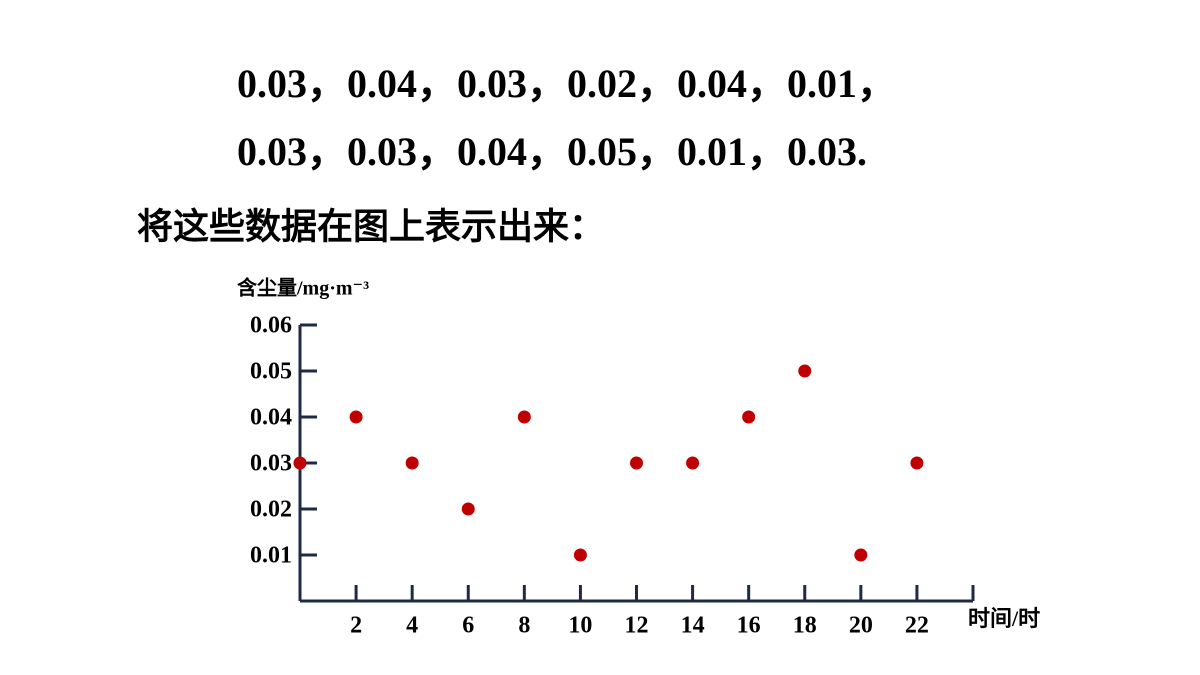 The height and width of the screenshot is (675, 1200). What do you see at coordinates (861, 626) in the screenshot?
I see `x-tick-label: 20` at bounding box center [861, 626].